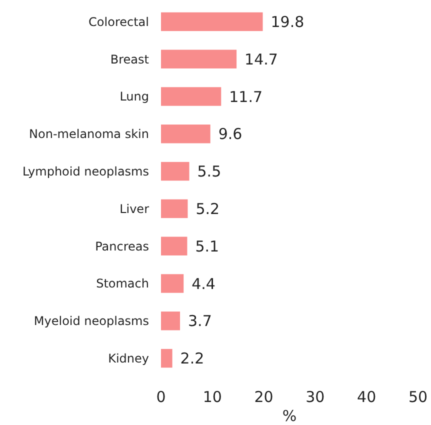 The height and width of the screenshot is (425, 431). What do you see at coordinates (118, 21) in the screenshot?
I see `y-tick-label: Colorectal` at bounding box center [118, 21].